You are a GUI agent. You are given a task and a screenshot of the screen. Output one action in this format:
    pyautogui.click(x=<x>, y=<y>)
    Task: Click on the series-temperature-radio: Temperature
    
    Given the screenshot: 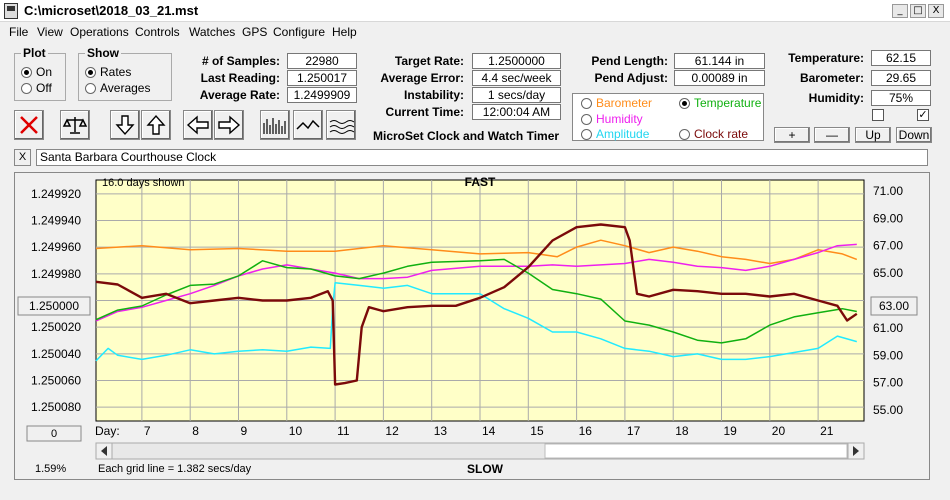 What is the action you would take?
    pyautogui.click(x=720, y=103)
    